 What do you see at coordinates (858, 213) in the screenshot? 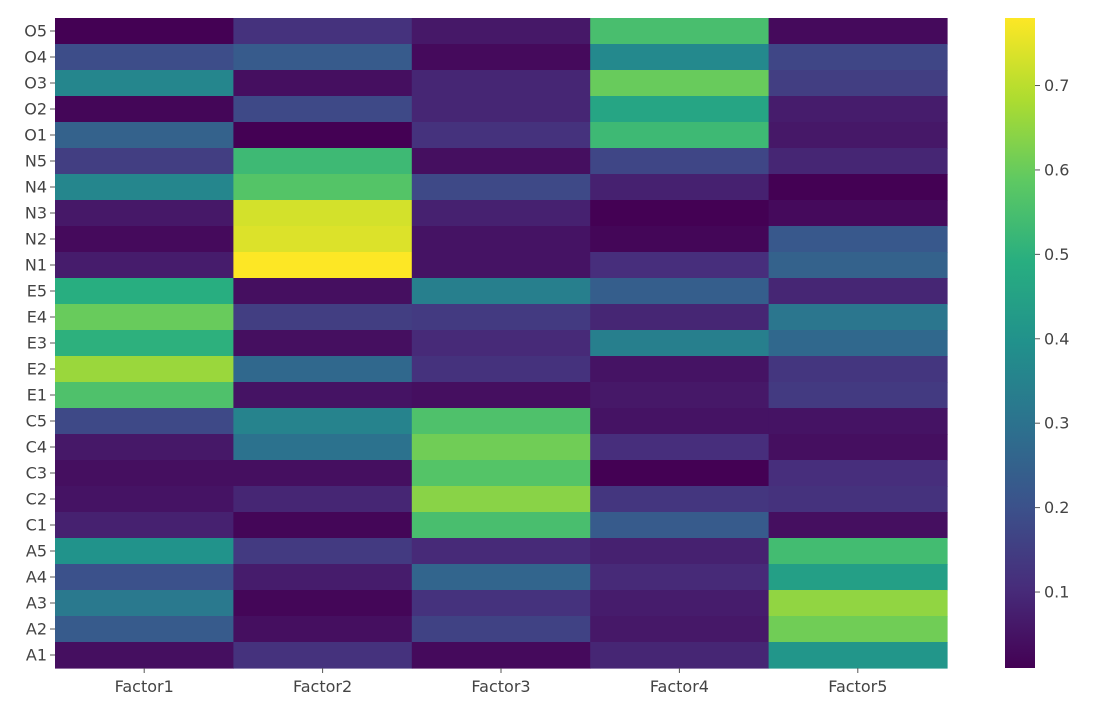
I see `heatmap-cell-n3-factor5` at bounding box center [858, 213].